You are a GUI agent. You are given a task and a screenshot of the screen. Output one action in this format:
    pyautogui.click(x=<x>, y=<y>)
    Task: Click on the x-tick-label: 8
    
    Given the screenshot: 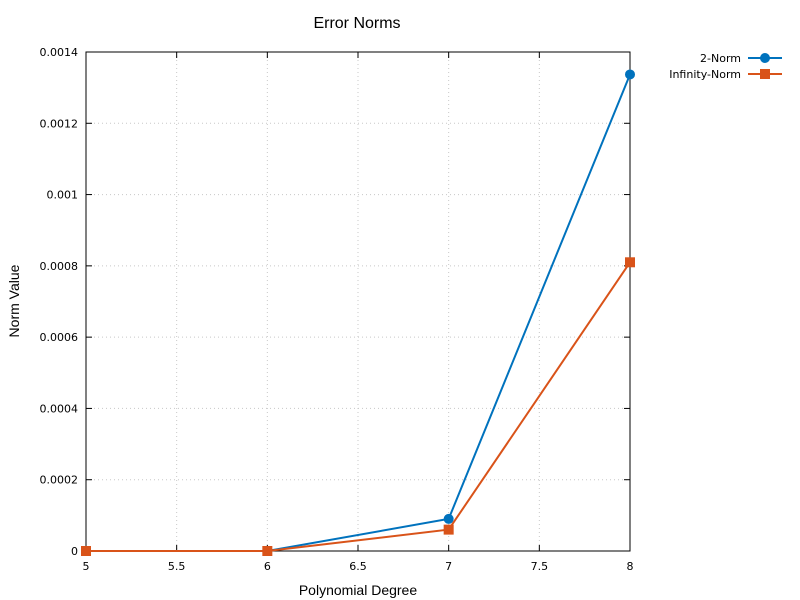 What is the action you would take?
    pyautogui.click(x=630, y=566)
    